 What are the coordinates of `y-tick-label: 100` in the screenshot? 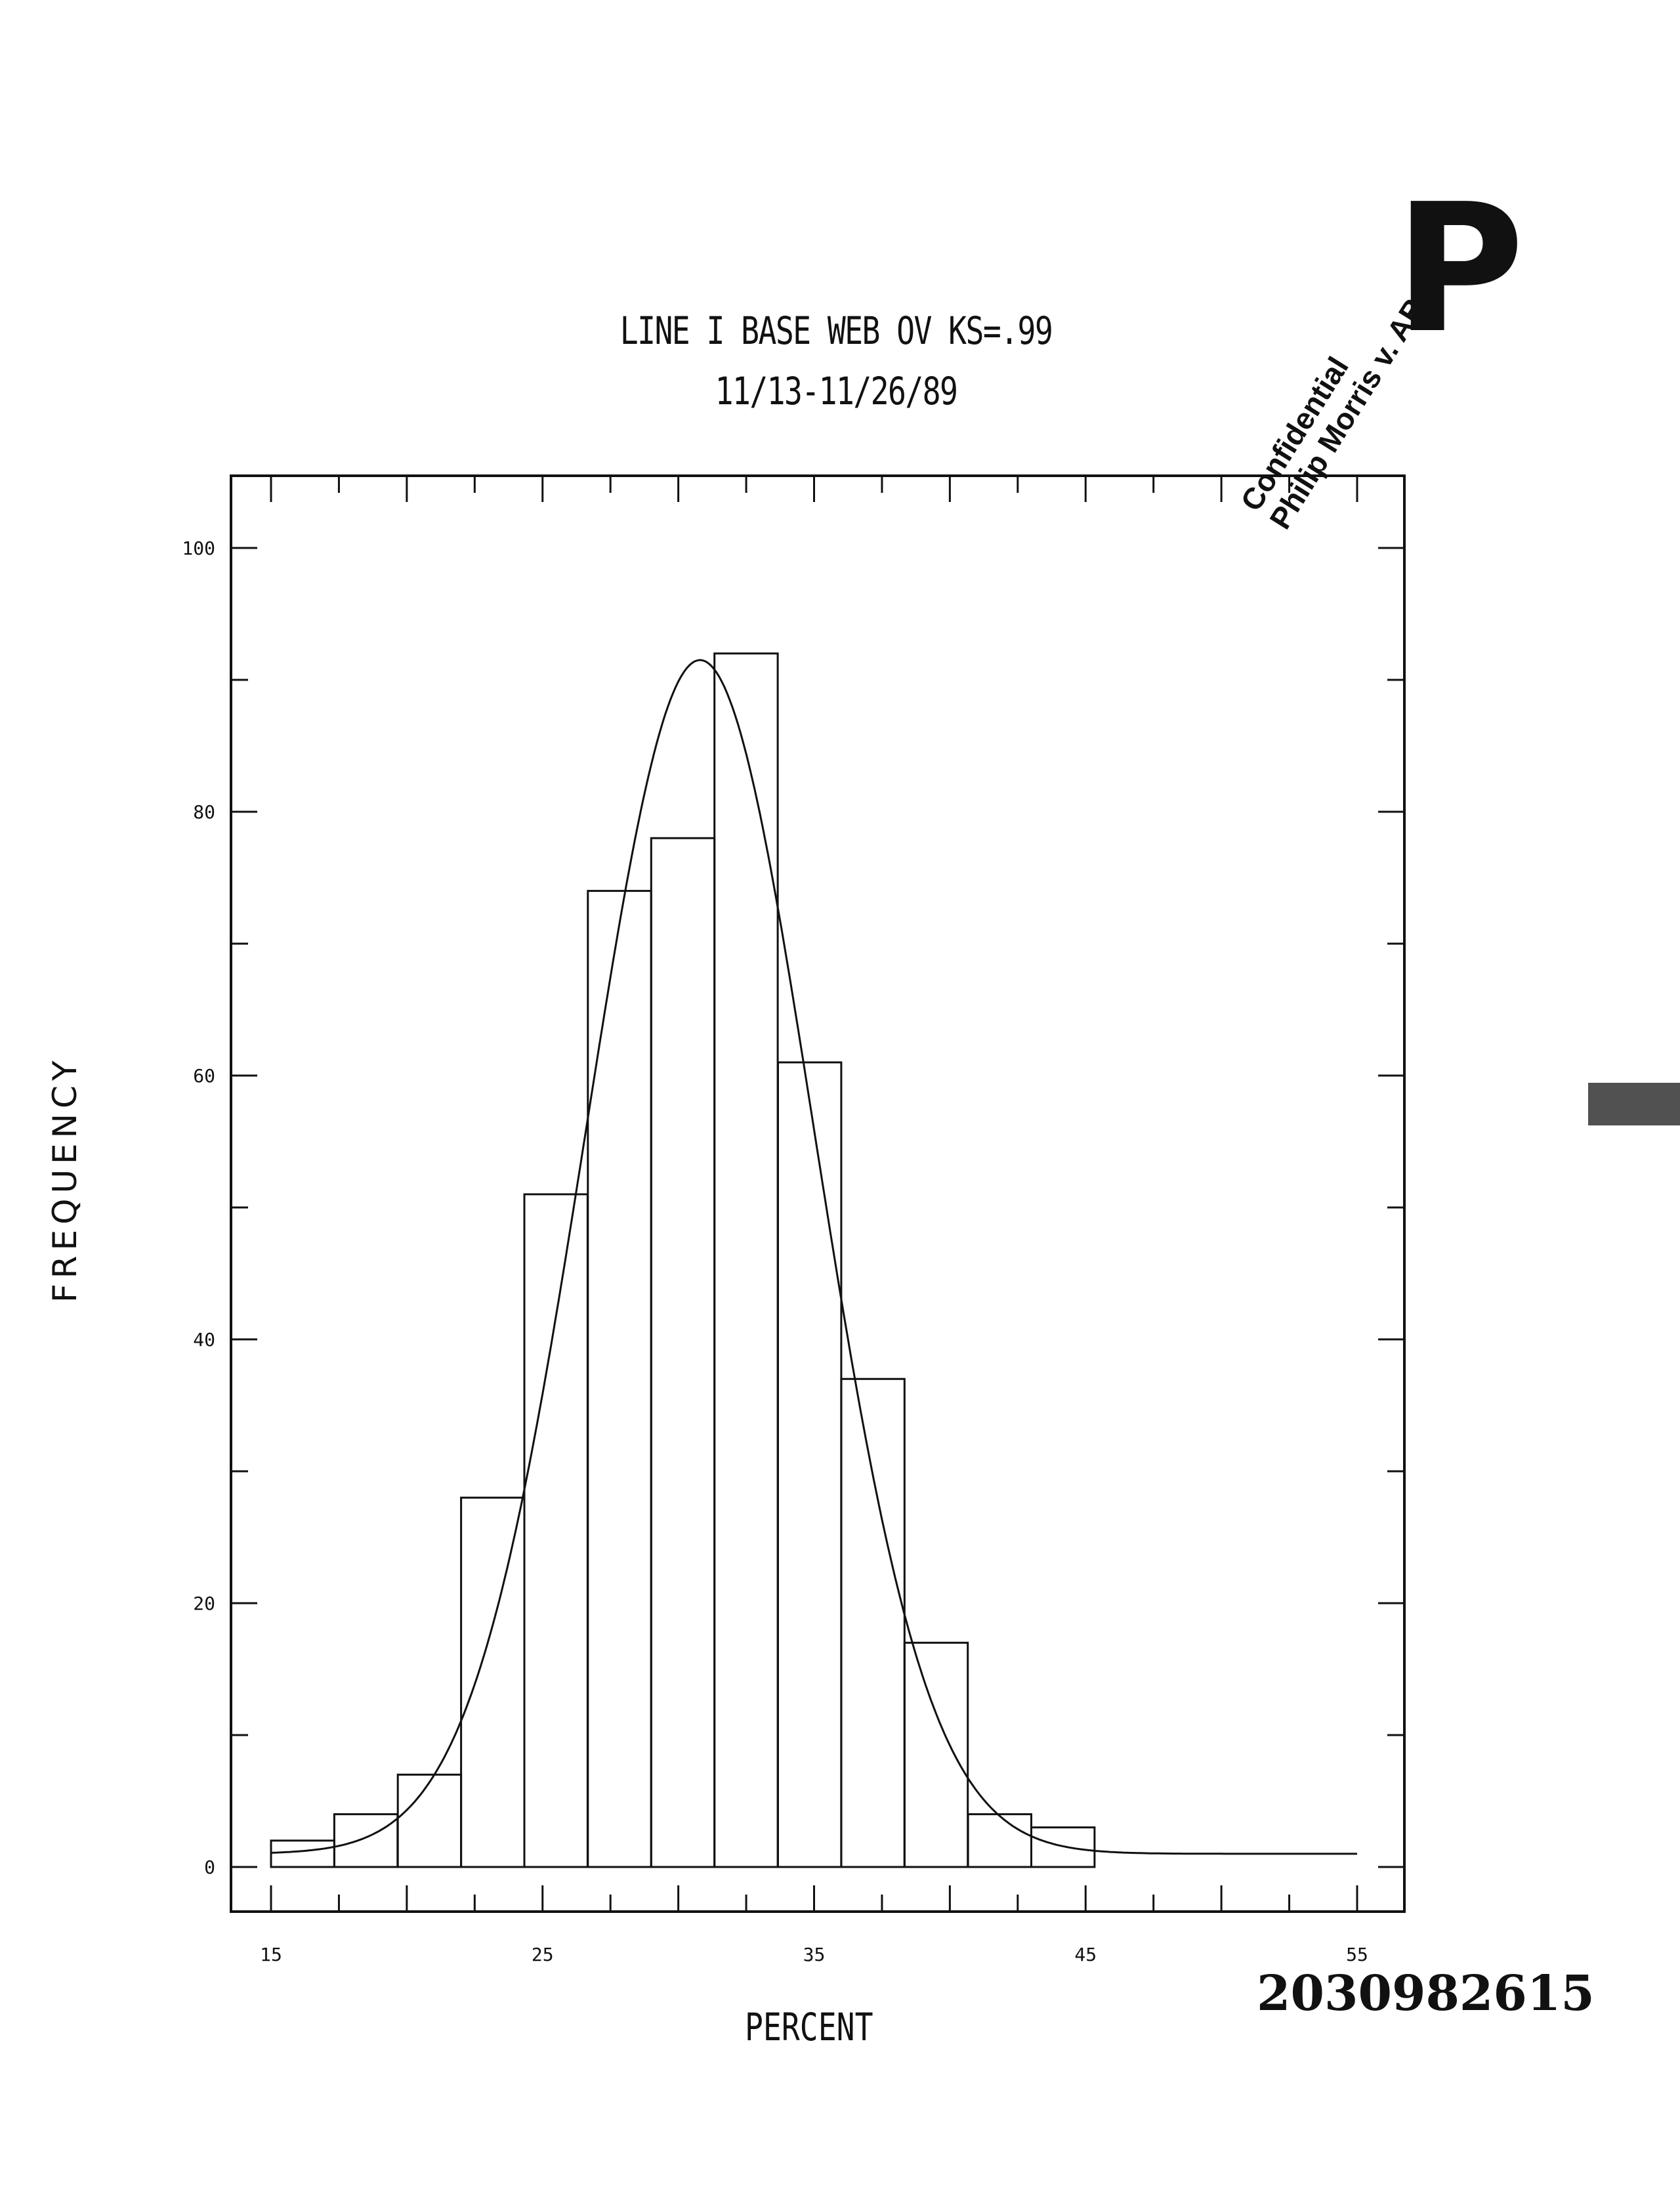 It's located at (198, 548).